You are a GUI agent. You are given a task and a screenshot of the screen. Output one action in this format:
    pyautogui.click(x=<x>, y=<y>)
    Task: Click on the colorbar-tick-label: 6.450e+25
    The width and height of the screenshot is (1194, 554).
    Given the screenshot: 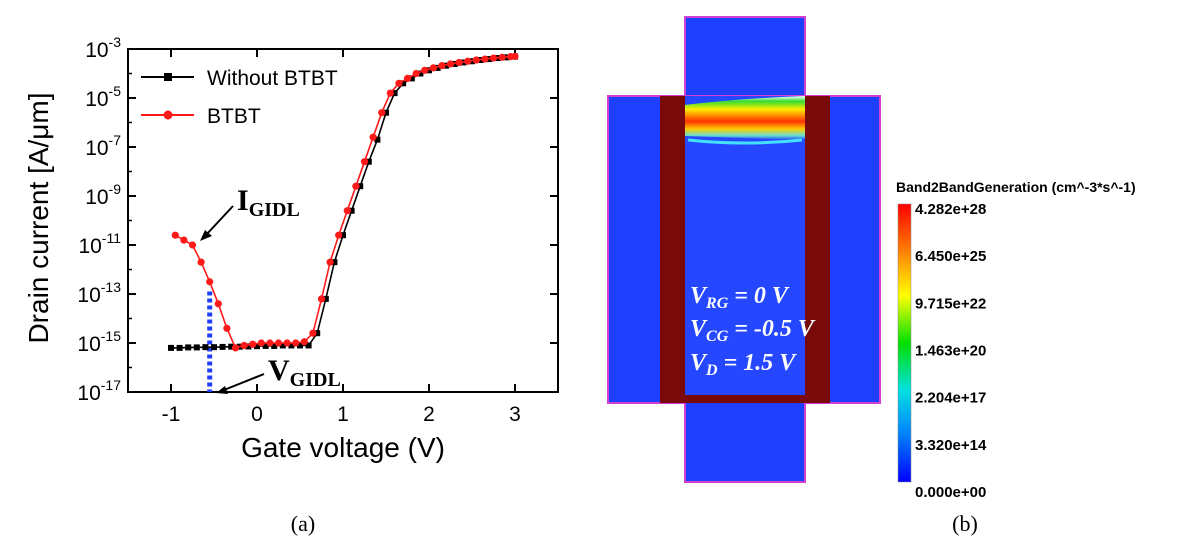 What is the action you would take?
    pyautogui.click(x=950, y=256)
    